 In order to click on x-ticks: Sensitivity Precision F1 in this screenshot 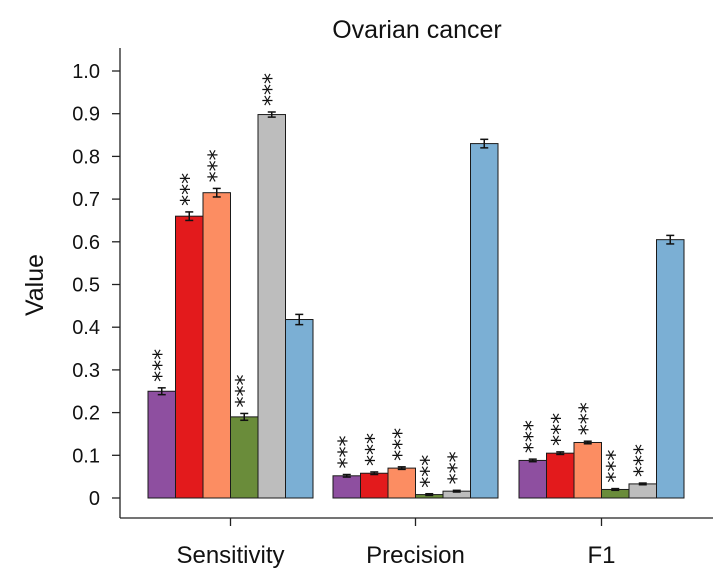, I will do `click(396, 543)`.